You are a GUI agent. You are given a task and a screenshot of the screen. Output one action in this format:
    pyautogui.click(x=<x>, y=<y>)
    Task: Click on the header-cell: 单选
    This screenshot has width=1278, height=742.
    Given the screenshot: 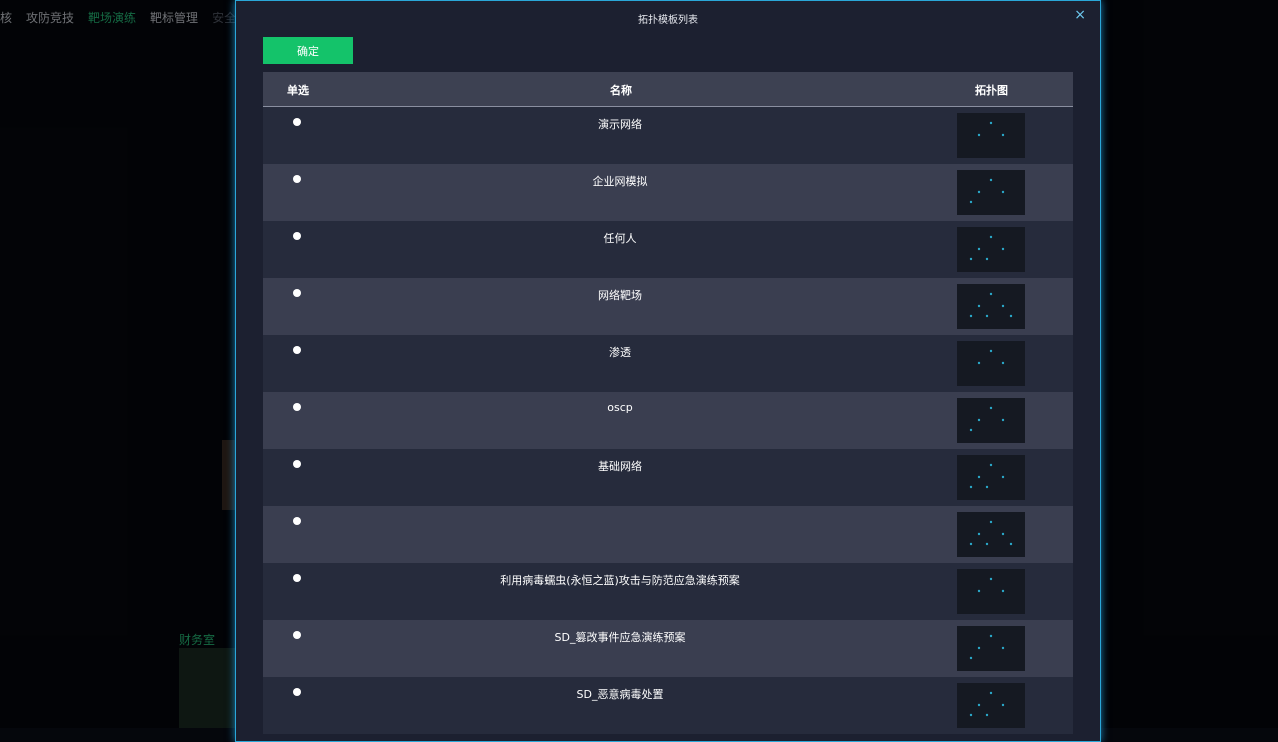 What is the action you would take?
    pyautogui.click(x=298, y=90)
    